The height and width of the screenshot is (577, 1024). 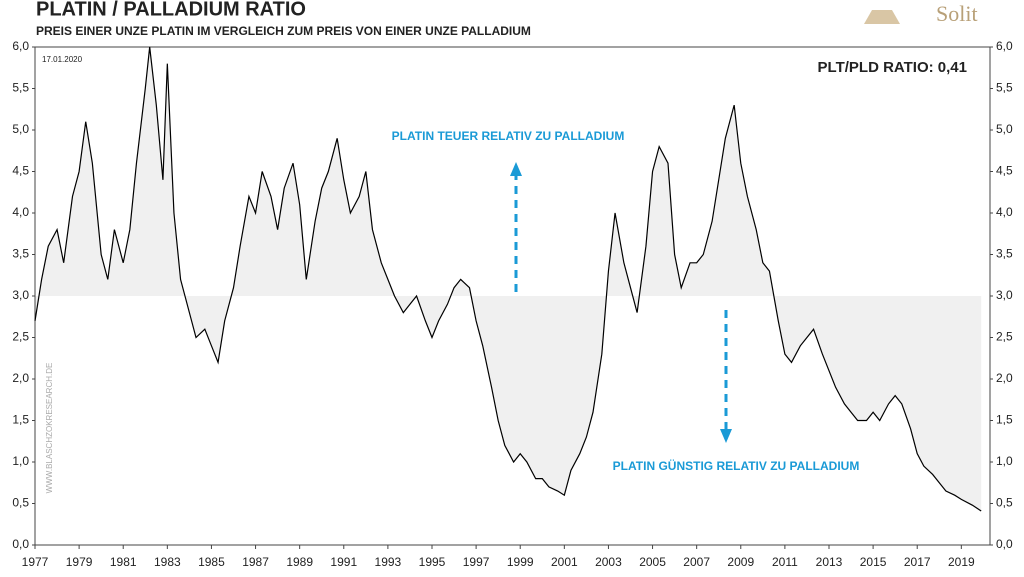 What do you see at coordinates (49, 428) in the screenshot?
I see `watermark: WWW.BLASCHZOKRESEARCH.DE` at bounding box center [49, 428].